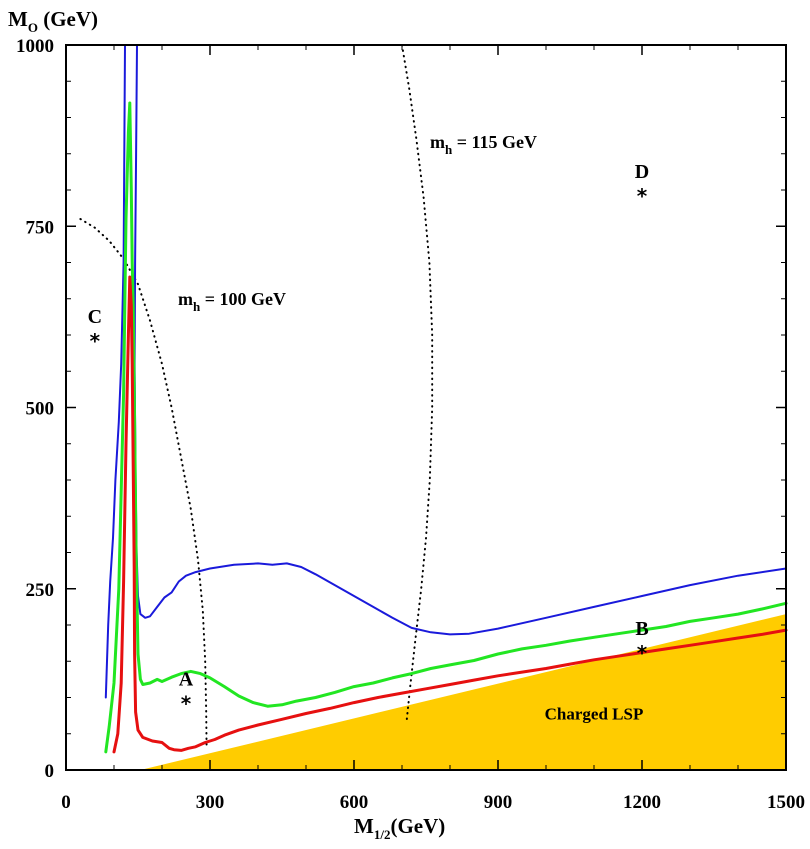 This screenshot has width=810, height=849. What do you see at coordinates (50, 771) in the screenshot?
I see `y-tick-label: 0` at bounding box center [50, 771].